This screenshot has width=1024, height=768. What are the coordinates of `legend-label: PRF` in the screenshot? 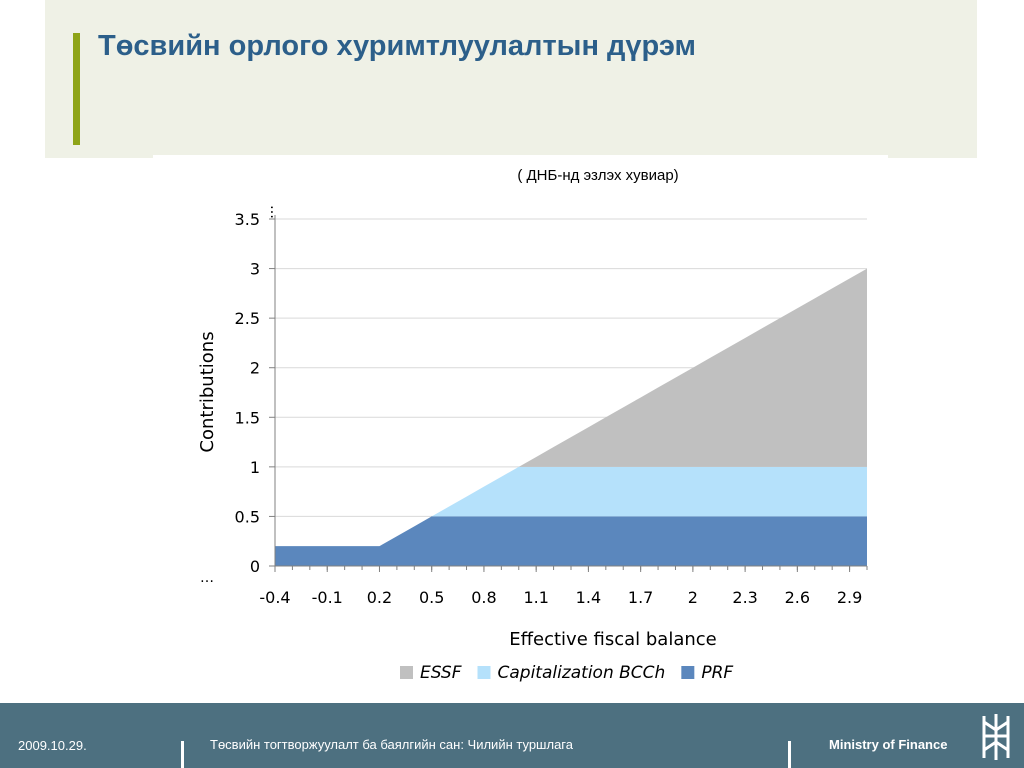 It's located at (717, 673).